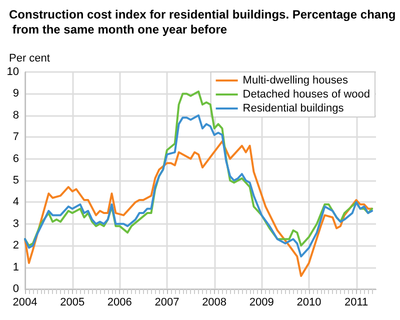 Image resolution: width=400 pixels, height=320 pixels. Describe the element at coordinates (309, 302) in the screenshot. I see `x-tick-label: 2010` at that location.